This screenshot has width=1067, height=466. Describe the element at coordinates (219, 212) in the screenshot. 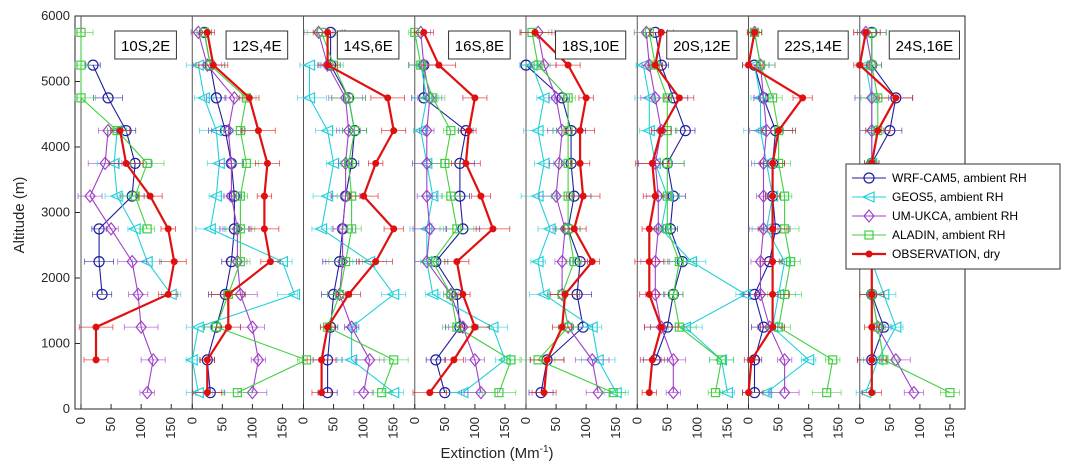

I see `series-wrf-cam5-line` at that location.